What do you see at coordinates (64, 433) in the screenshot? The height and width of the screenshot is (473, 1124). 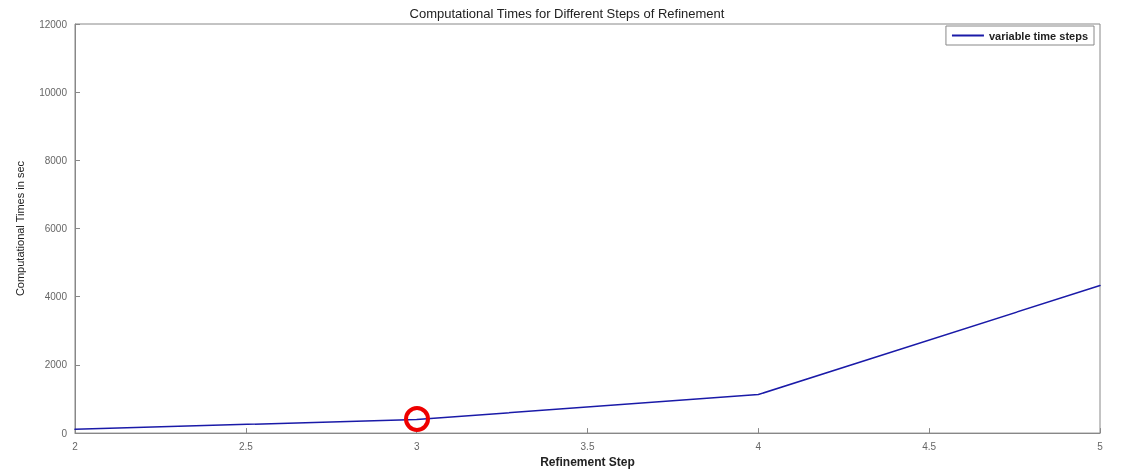 I see `y-tick-label: 0` at bounding box center [64, 433].